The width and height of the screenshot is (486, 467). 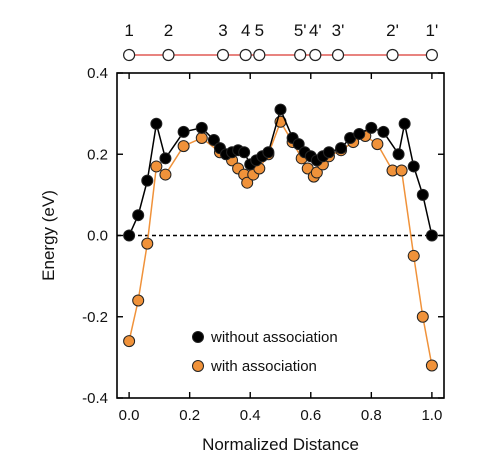 I want to click on site-label: 5', so click(x=300, y=30).